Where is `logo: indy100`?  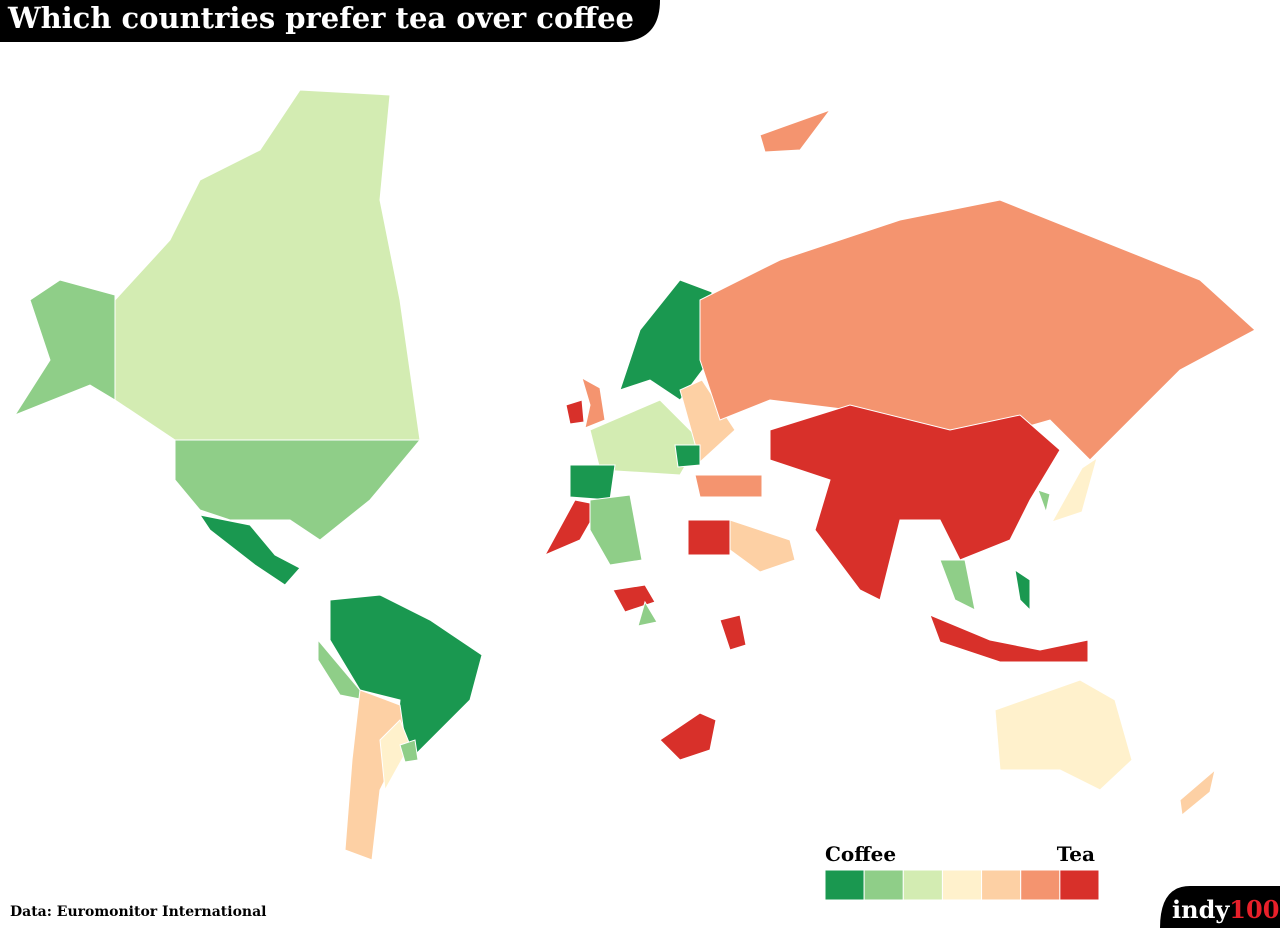
logo: indy100 is located at coordinates (1225, 909).